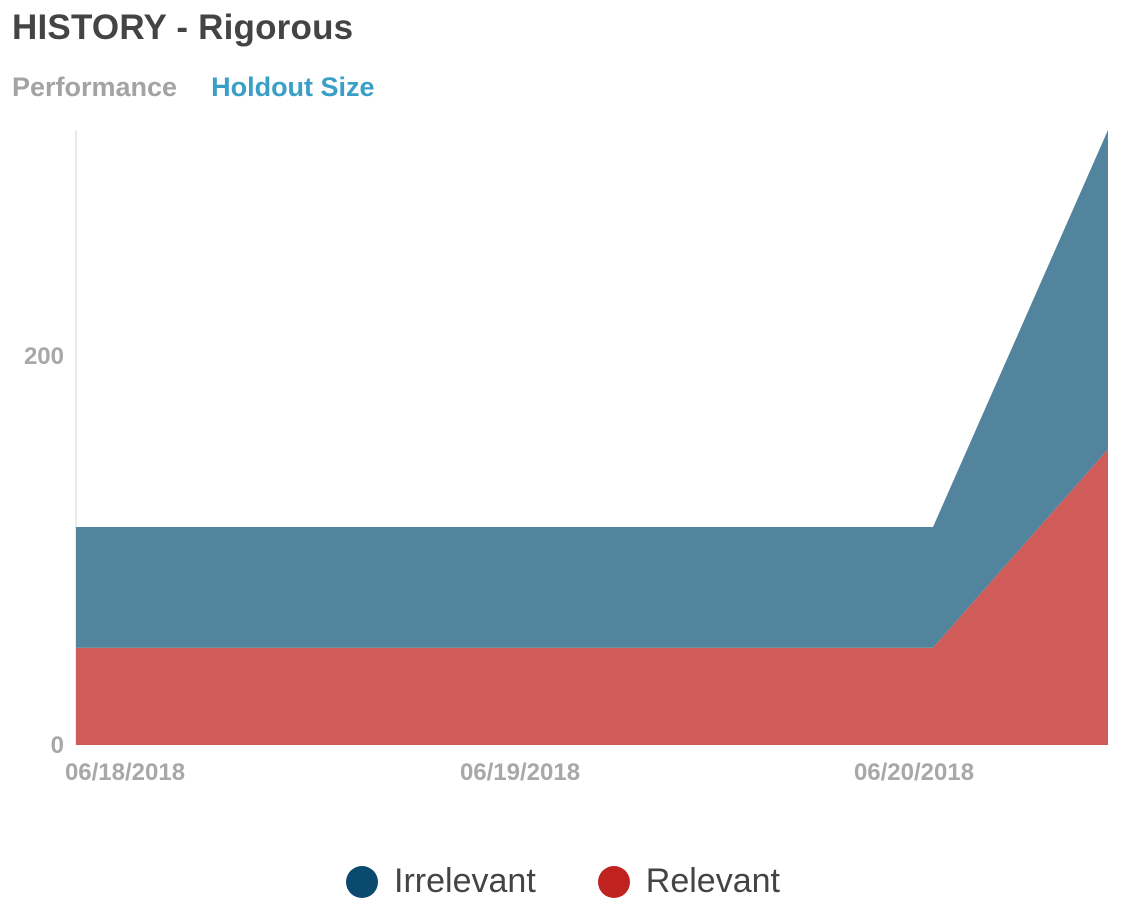 This screenshot has height=920, width=1126. What do you see at coordinates (193, 87) in the screenshot?
I see `chart-tabs: Performance Holdout Size` at bounding box center [193, 87].